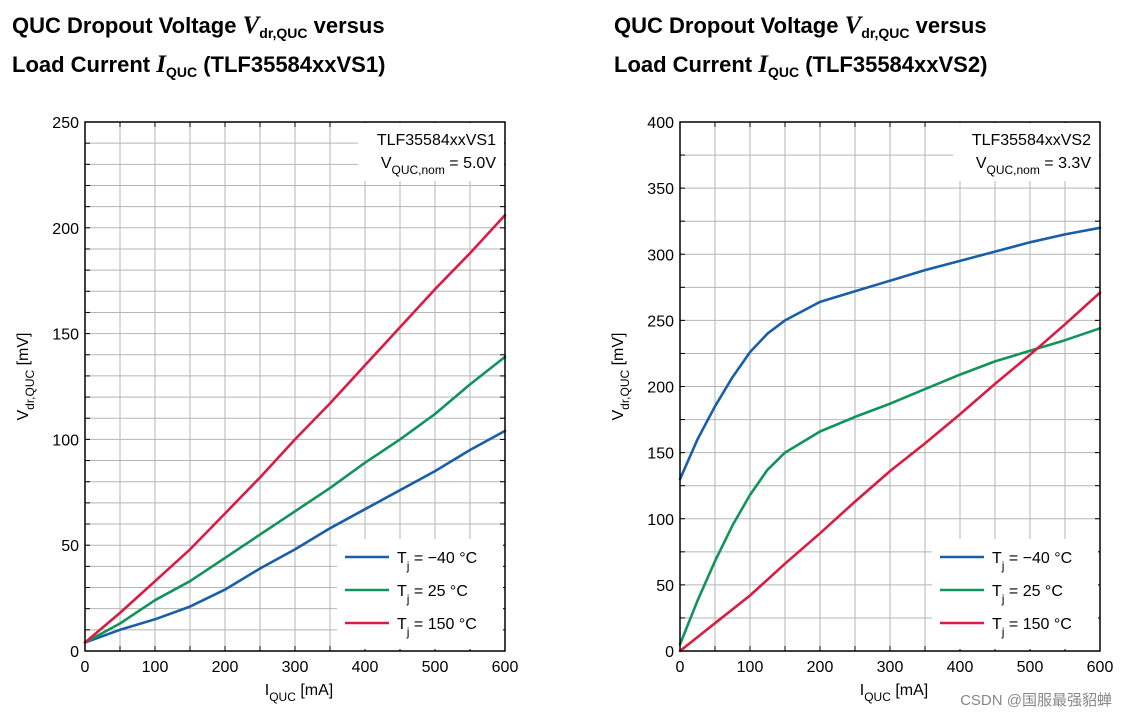  What do you see at coordinates (801, 65) in the screenshot?
I see `chart-title-right-line2: Load Current IQUC (TLF35584xxVS2)` at bounding box center [801, 65].